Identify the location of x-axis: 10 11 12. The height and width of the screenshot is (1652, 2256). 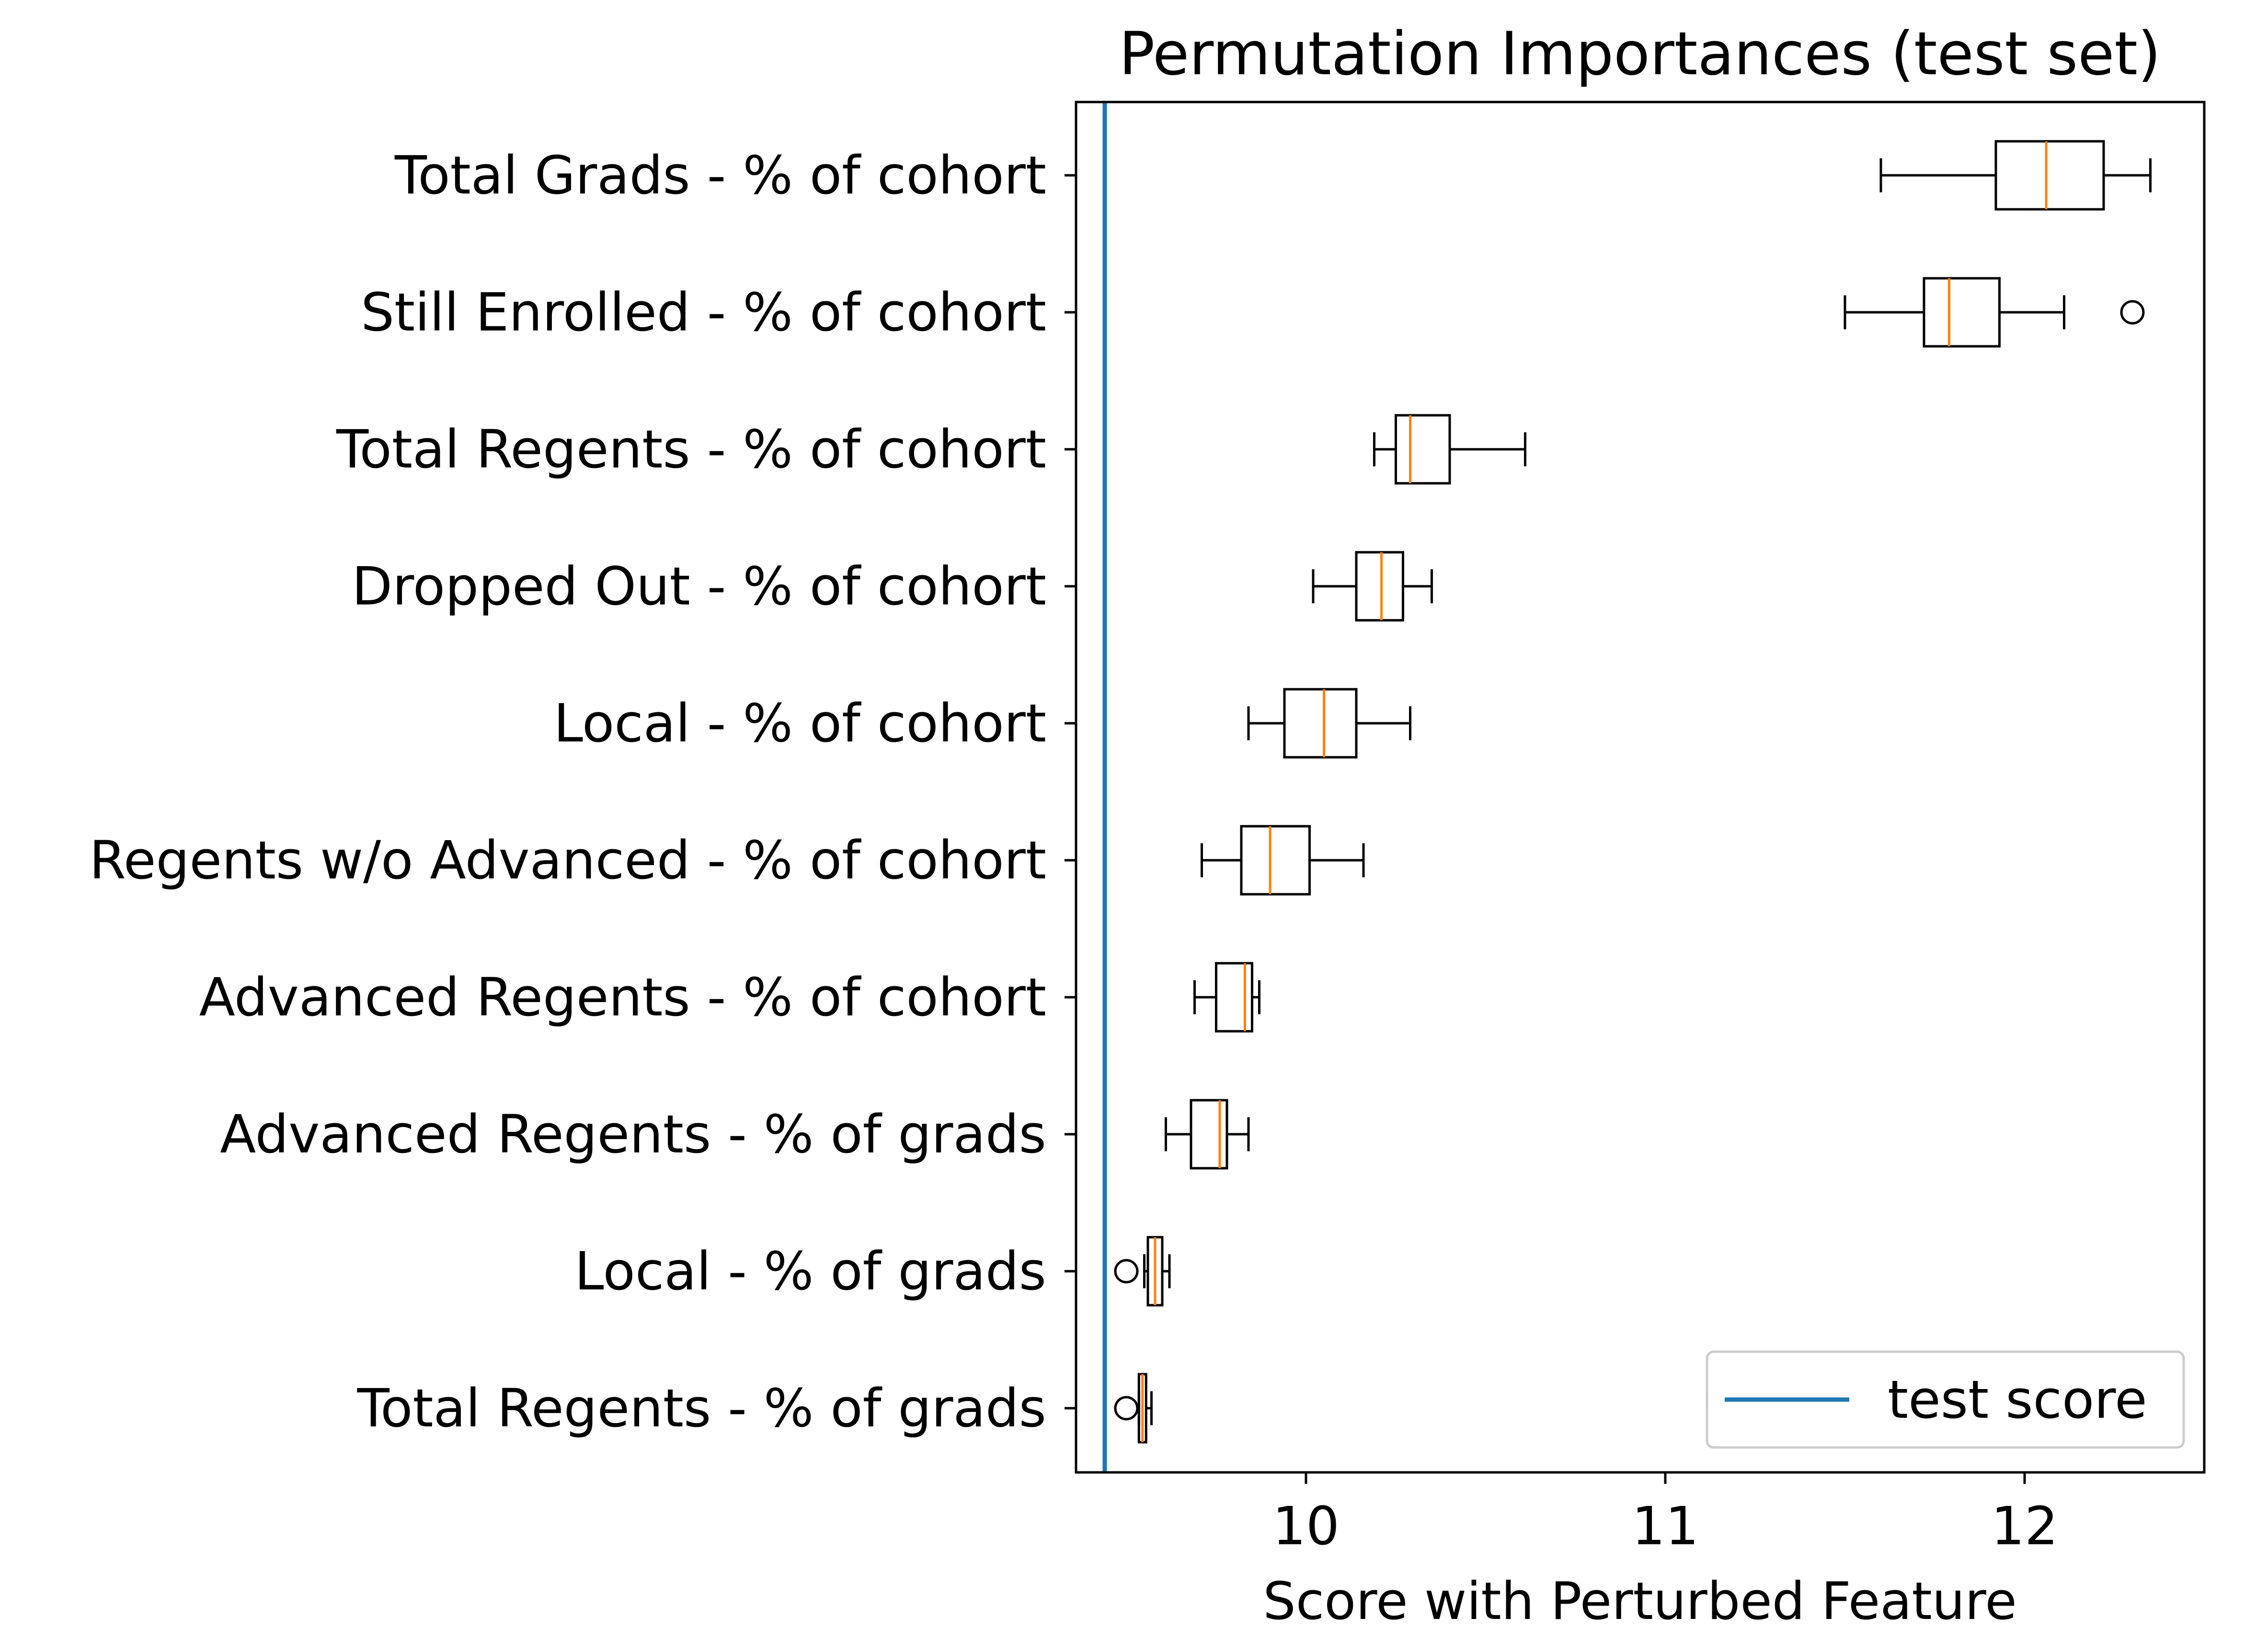
(1665, 1514).